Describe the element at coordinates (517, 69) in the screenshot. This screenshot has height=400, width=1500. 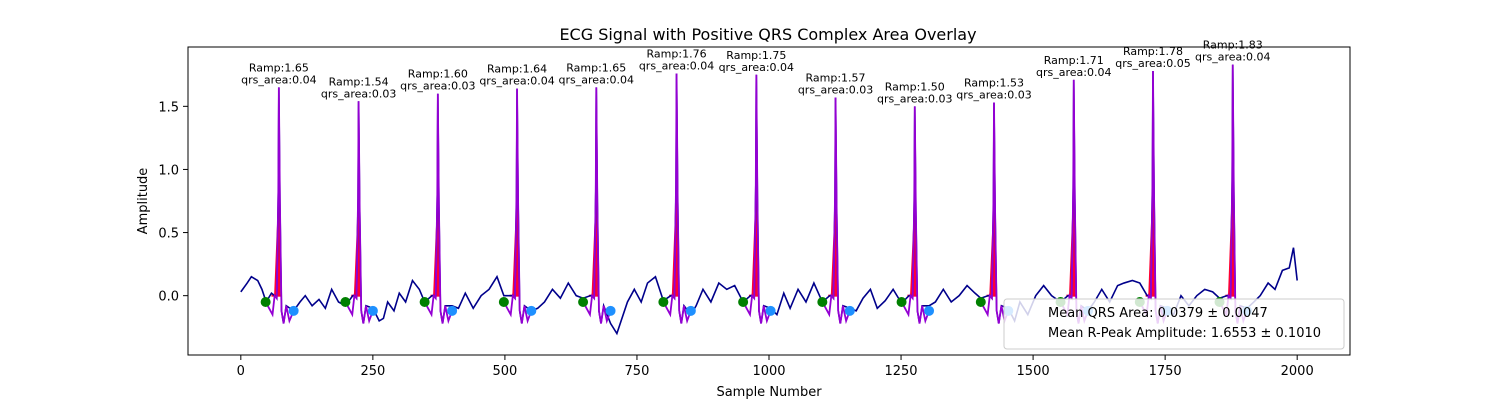
I see `ramp-label-3: Ramp:1.64` at that location.